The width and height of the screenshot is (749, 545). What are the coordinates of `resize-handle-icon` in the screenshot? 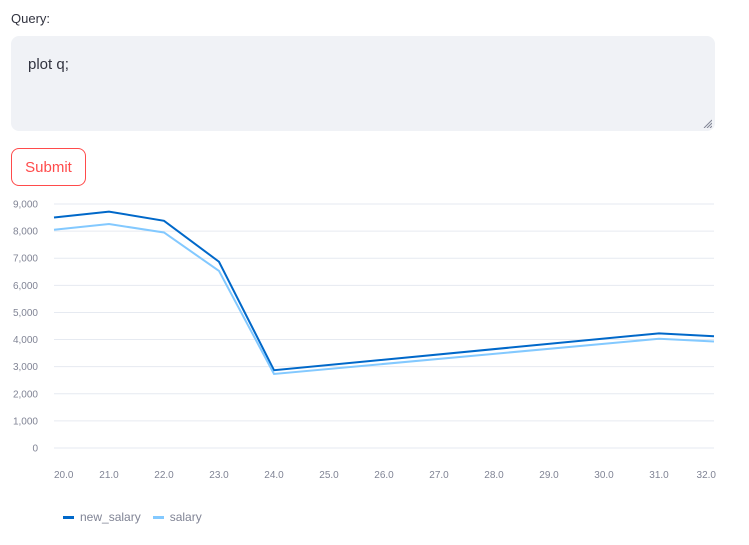 It's located at (707, 123).